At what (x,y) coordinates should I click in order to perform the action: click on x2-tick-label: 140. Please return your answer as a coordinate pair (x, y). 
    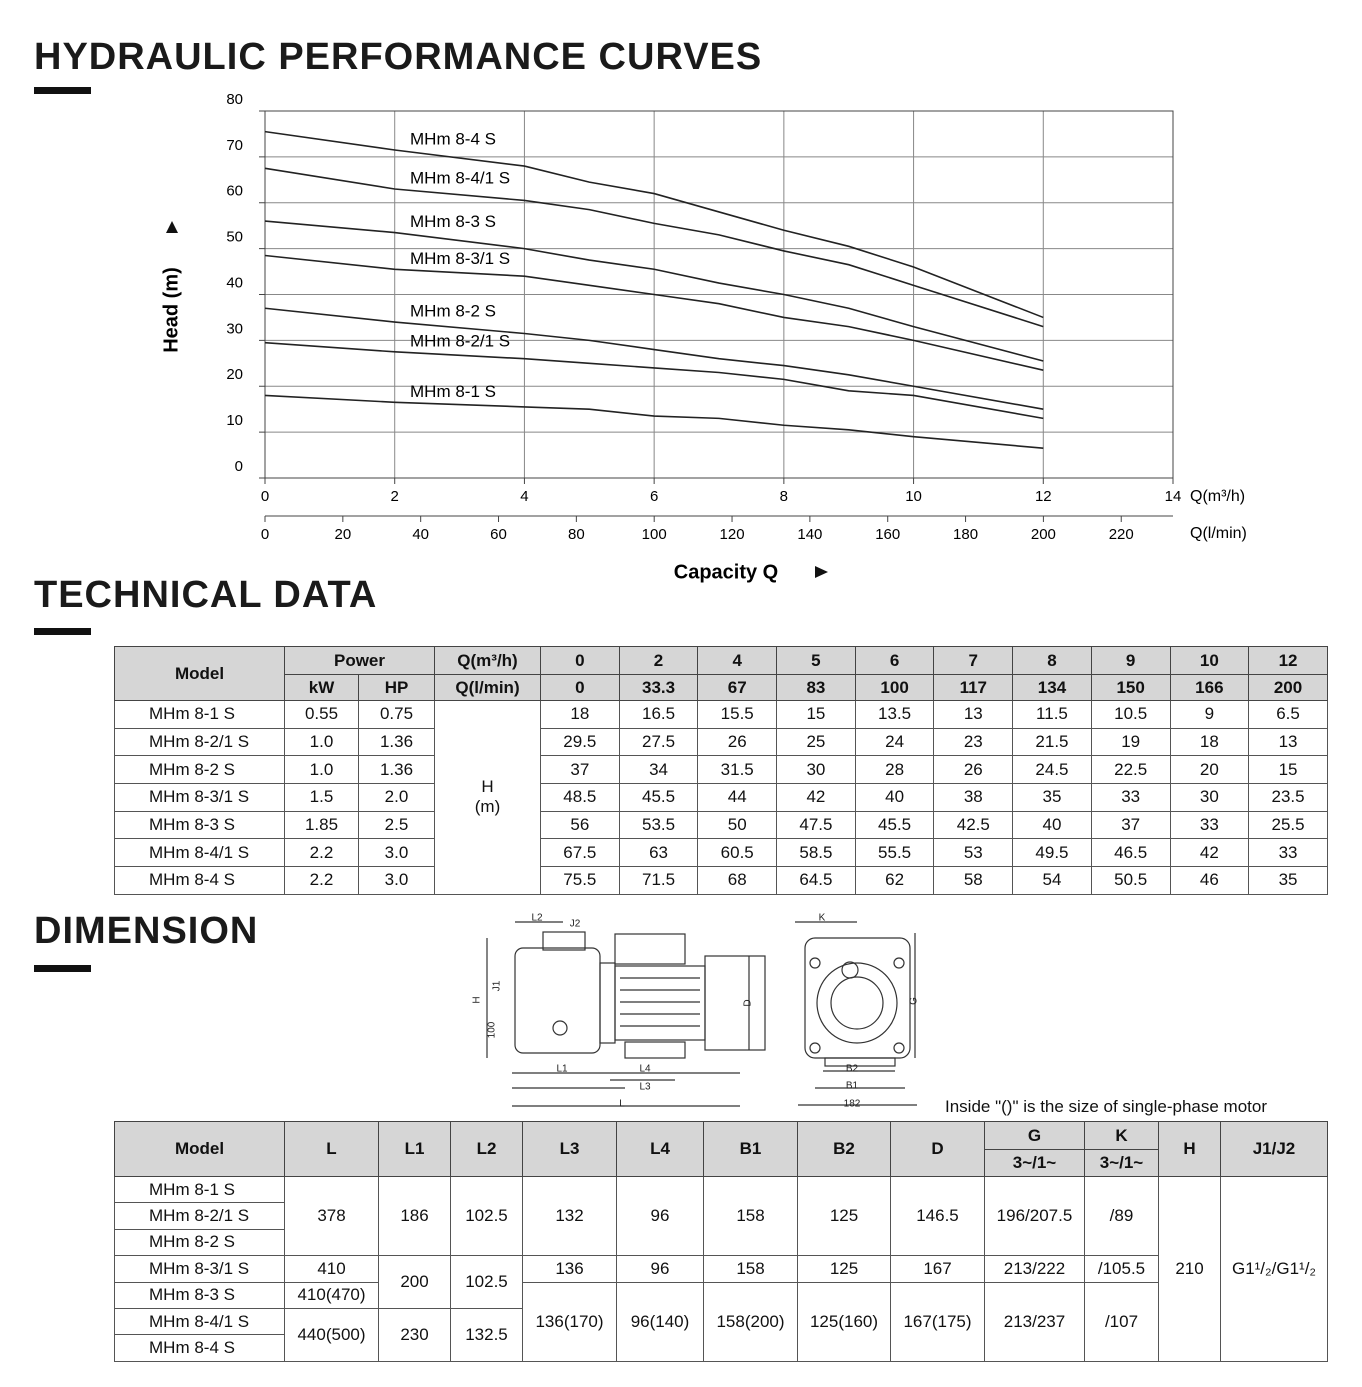
    Looking at the image, I should click on (809, 534).